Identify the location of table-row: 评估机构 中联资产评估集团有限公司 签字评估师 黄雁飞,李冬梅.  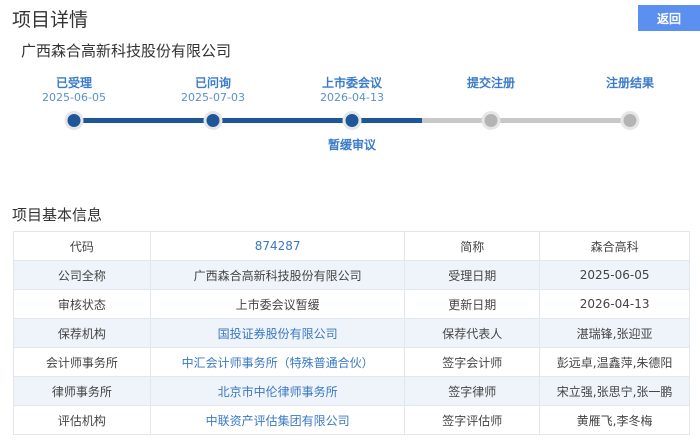
(351, 420).